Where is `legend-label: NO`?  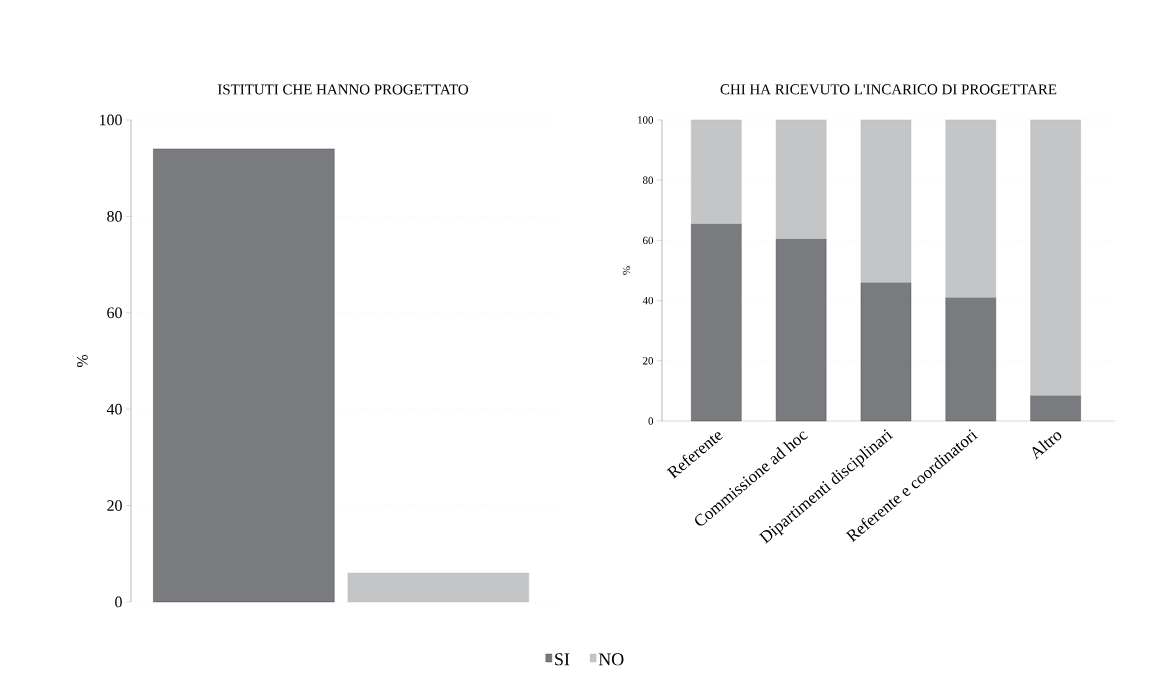 legend-label: NO is located at coordinates (611, 659).